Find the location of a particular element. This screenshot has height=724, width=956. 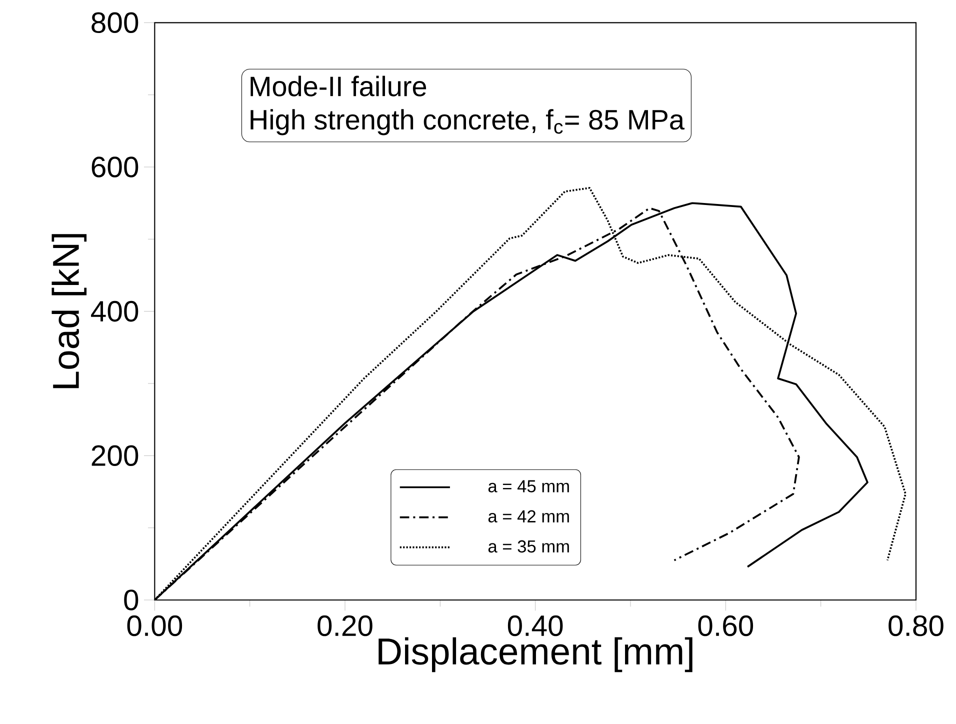

x-tick-label: 0.20 is located at coordinates (345, 625).